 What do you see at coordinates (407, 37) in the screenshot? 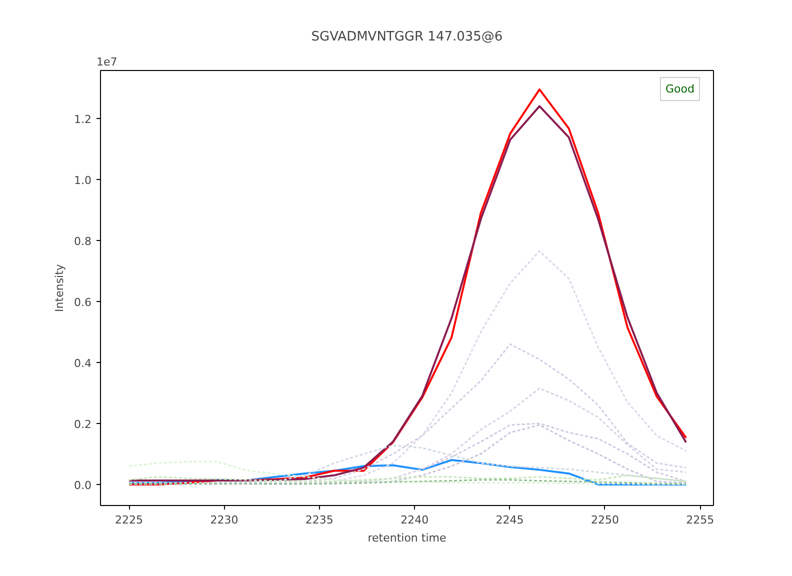
I see `chart-title: SGVADMVNTGGR 147.035@6` at bounding box center [407, 37].